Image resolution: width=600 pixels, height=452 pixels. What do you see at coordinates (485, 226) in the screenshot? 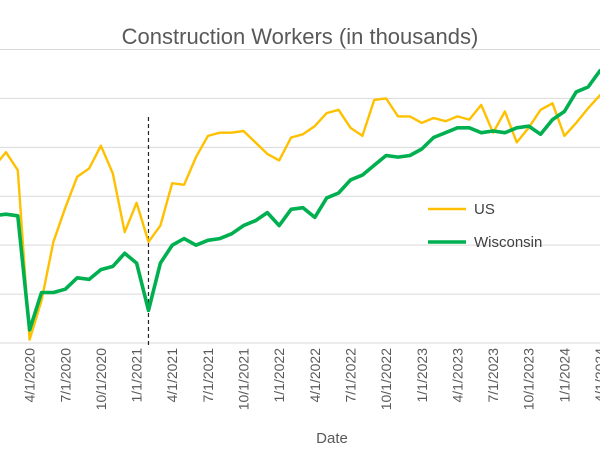
I see `legend: US Wisconsin` at bounding box center [485, 226].